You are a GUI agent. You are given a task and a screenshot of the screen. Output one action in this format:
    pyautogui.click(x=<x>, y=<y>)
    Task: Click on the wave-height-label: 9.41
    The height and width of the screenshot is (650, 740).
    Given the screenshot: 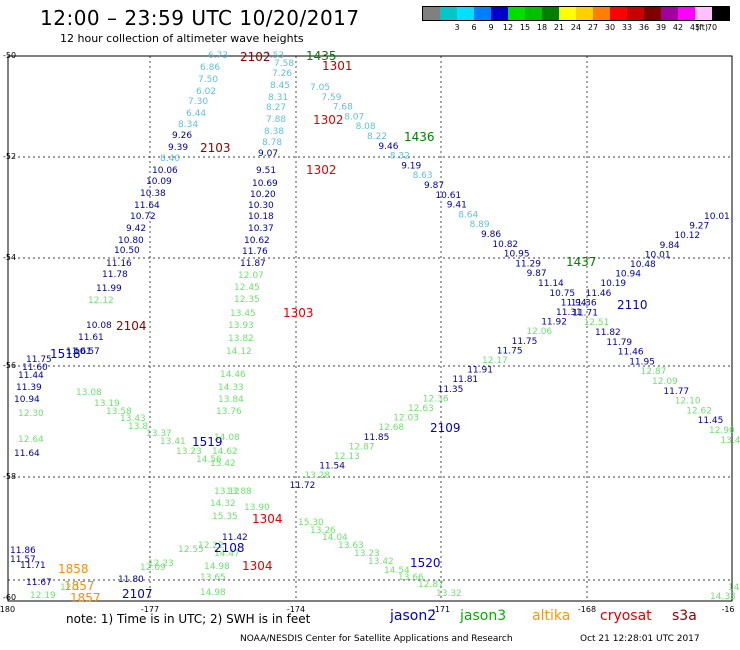 What is the action you would take?
    pyautogui.click(x=457, y=206)
    